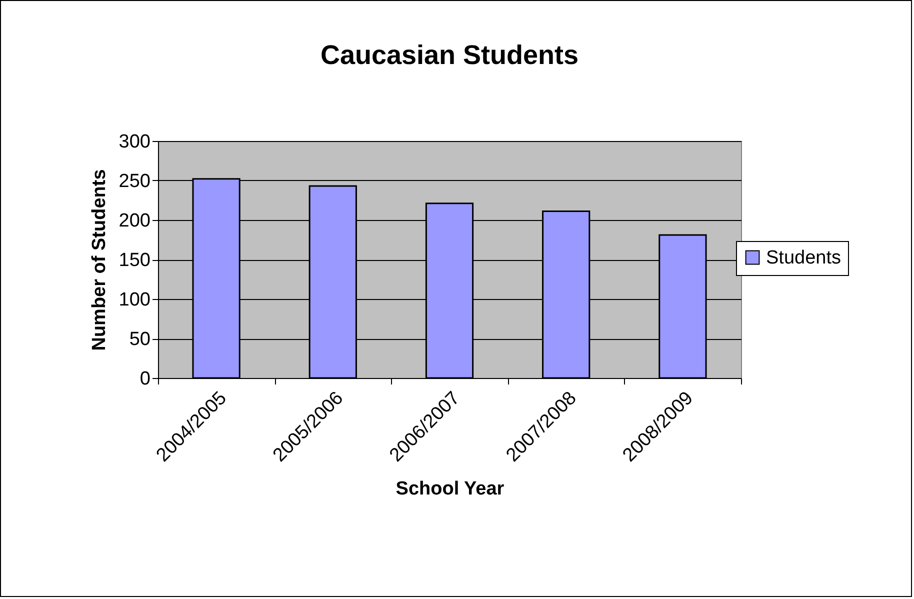 The image size is (914, 599). What do you see at coordinates (139, 339) in the screenshot?
I see `y-tick-label: 50` at bounding box center [139, 339].